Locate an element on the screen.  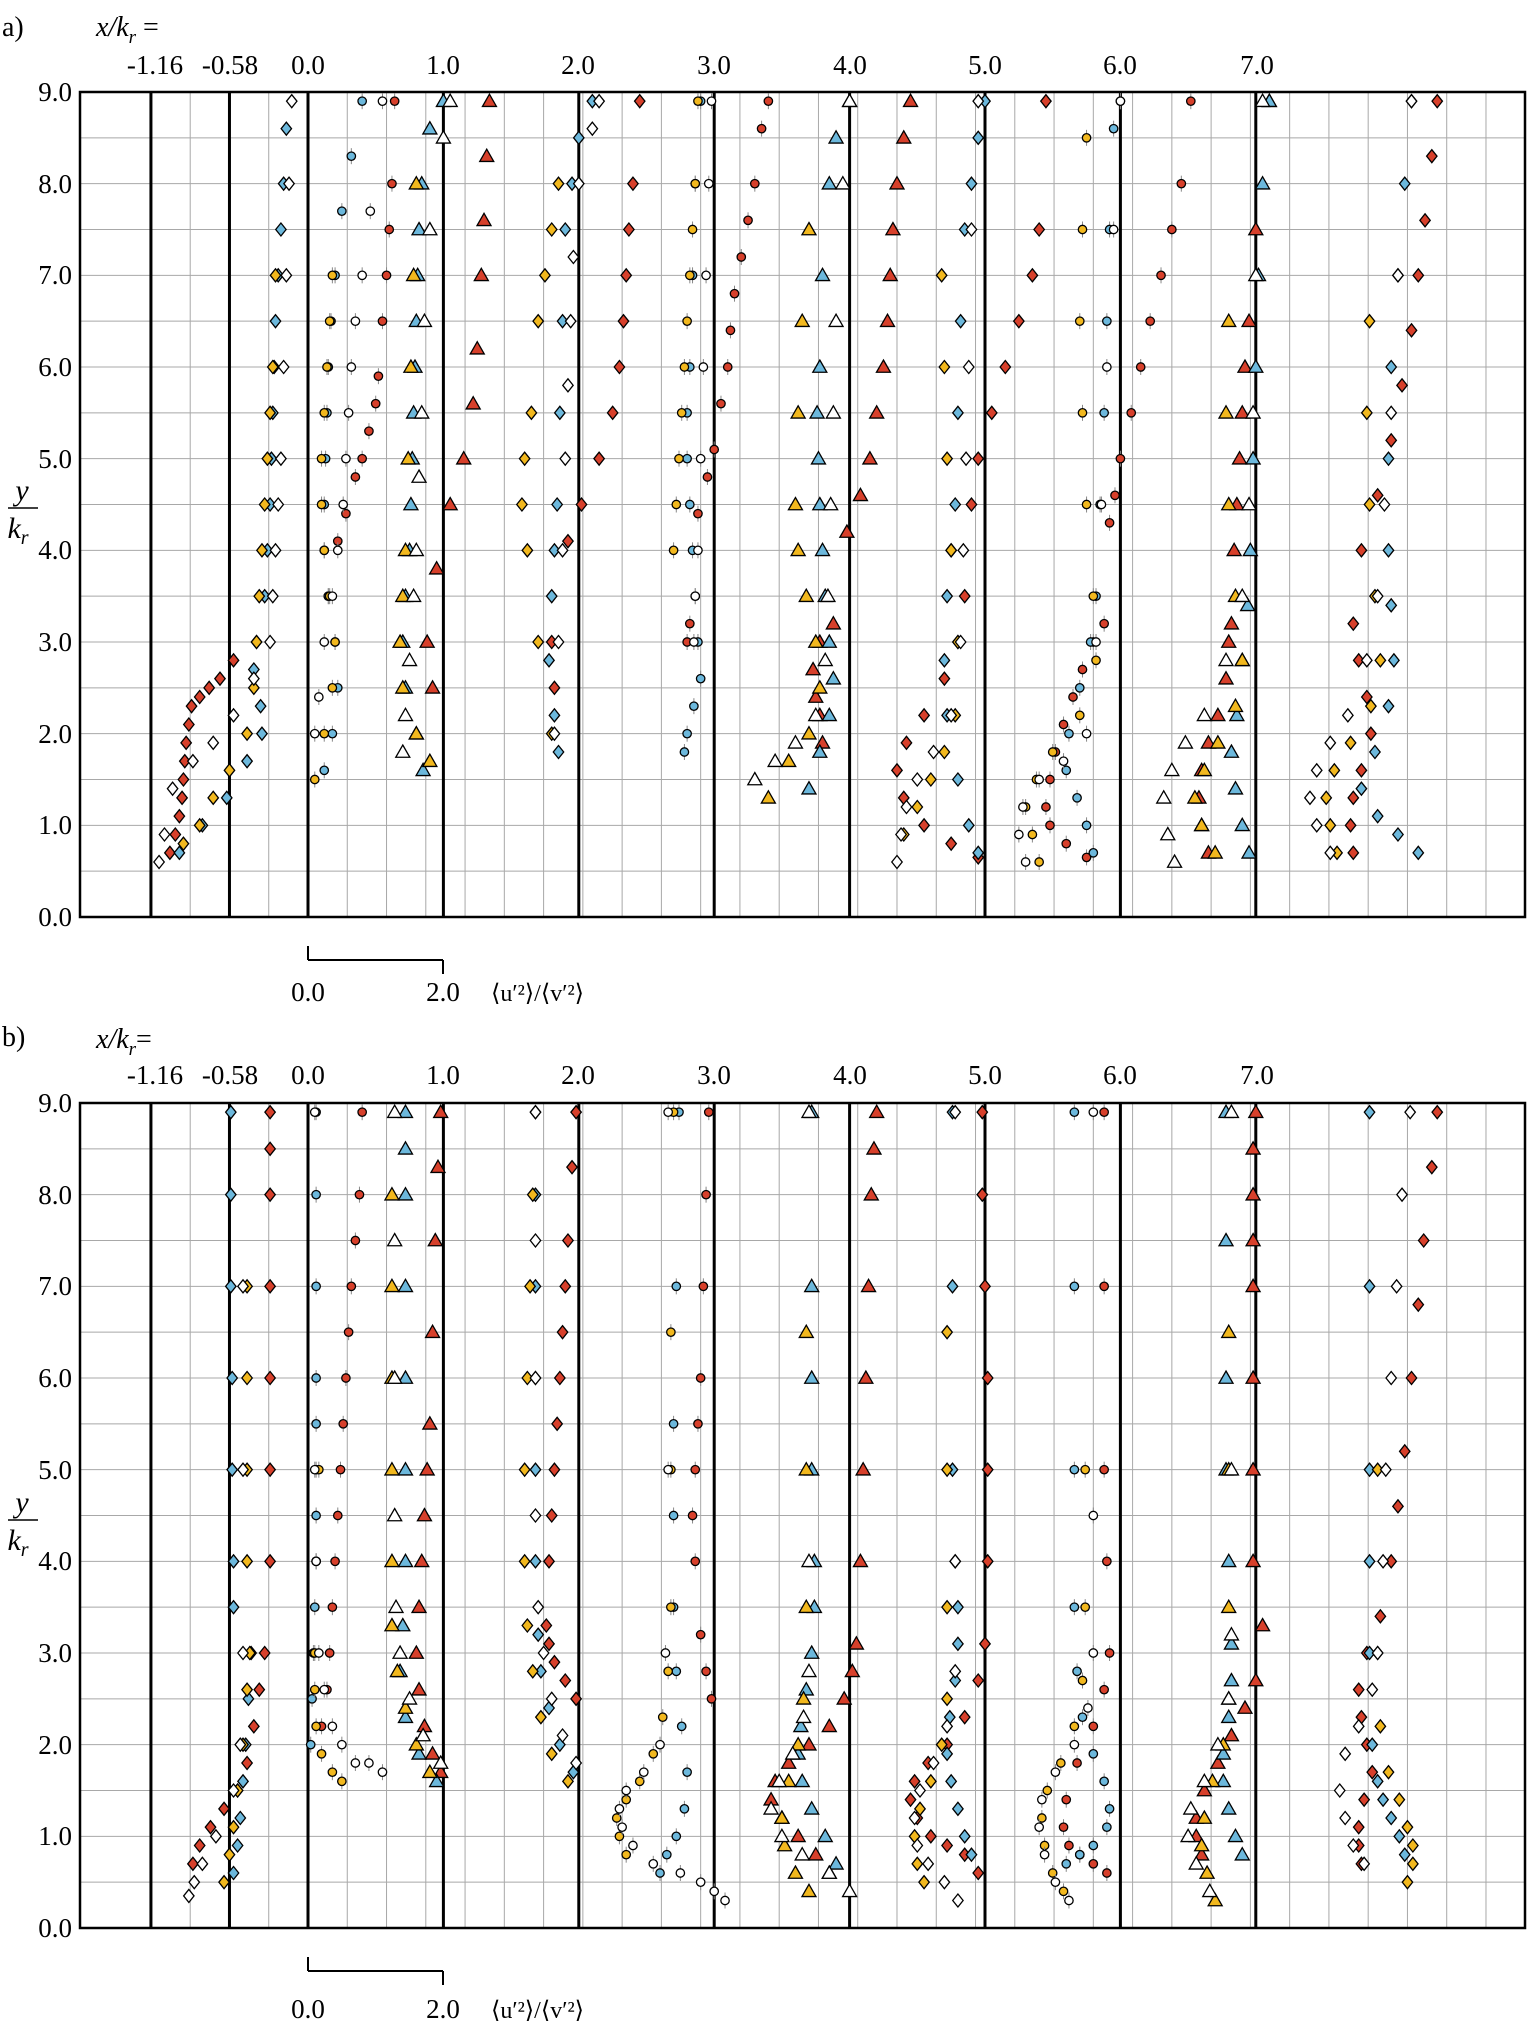
y-tick-label: 5.0 is located at coordinates (55, 459).